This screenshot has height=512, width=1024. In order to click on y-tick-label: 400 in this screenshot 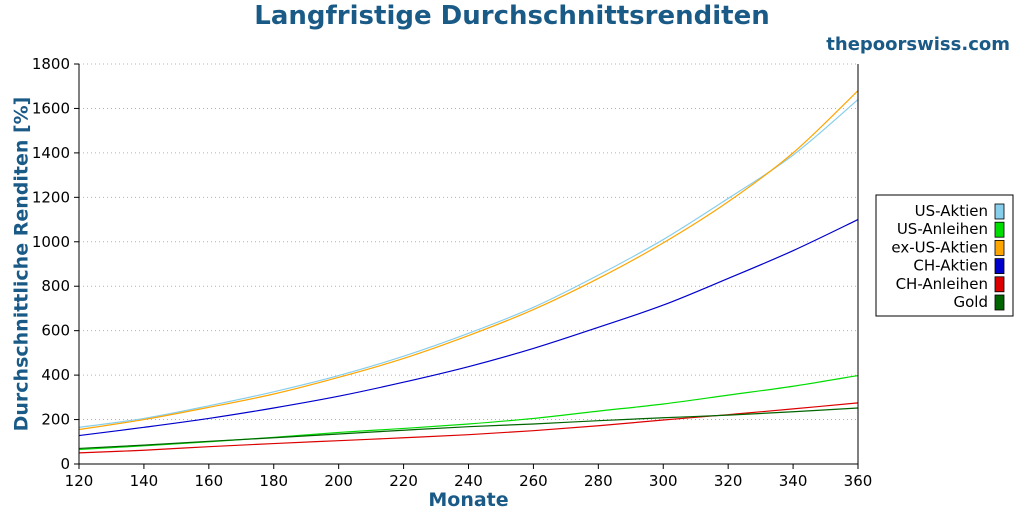, I will do `click(55, 375)`.